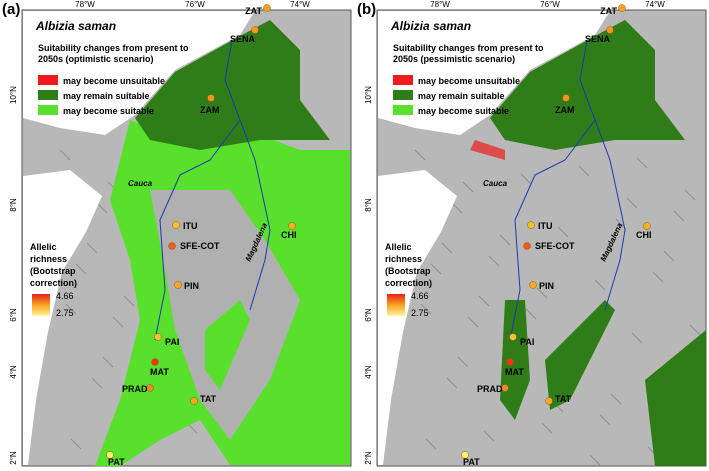 The width and height of the screenshot is (709, 471). What do you see at coordinates (366, 9) in the screenshot?
I see `panel-label: (b)` at bounding box center [366, 9].